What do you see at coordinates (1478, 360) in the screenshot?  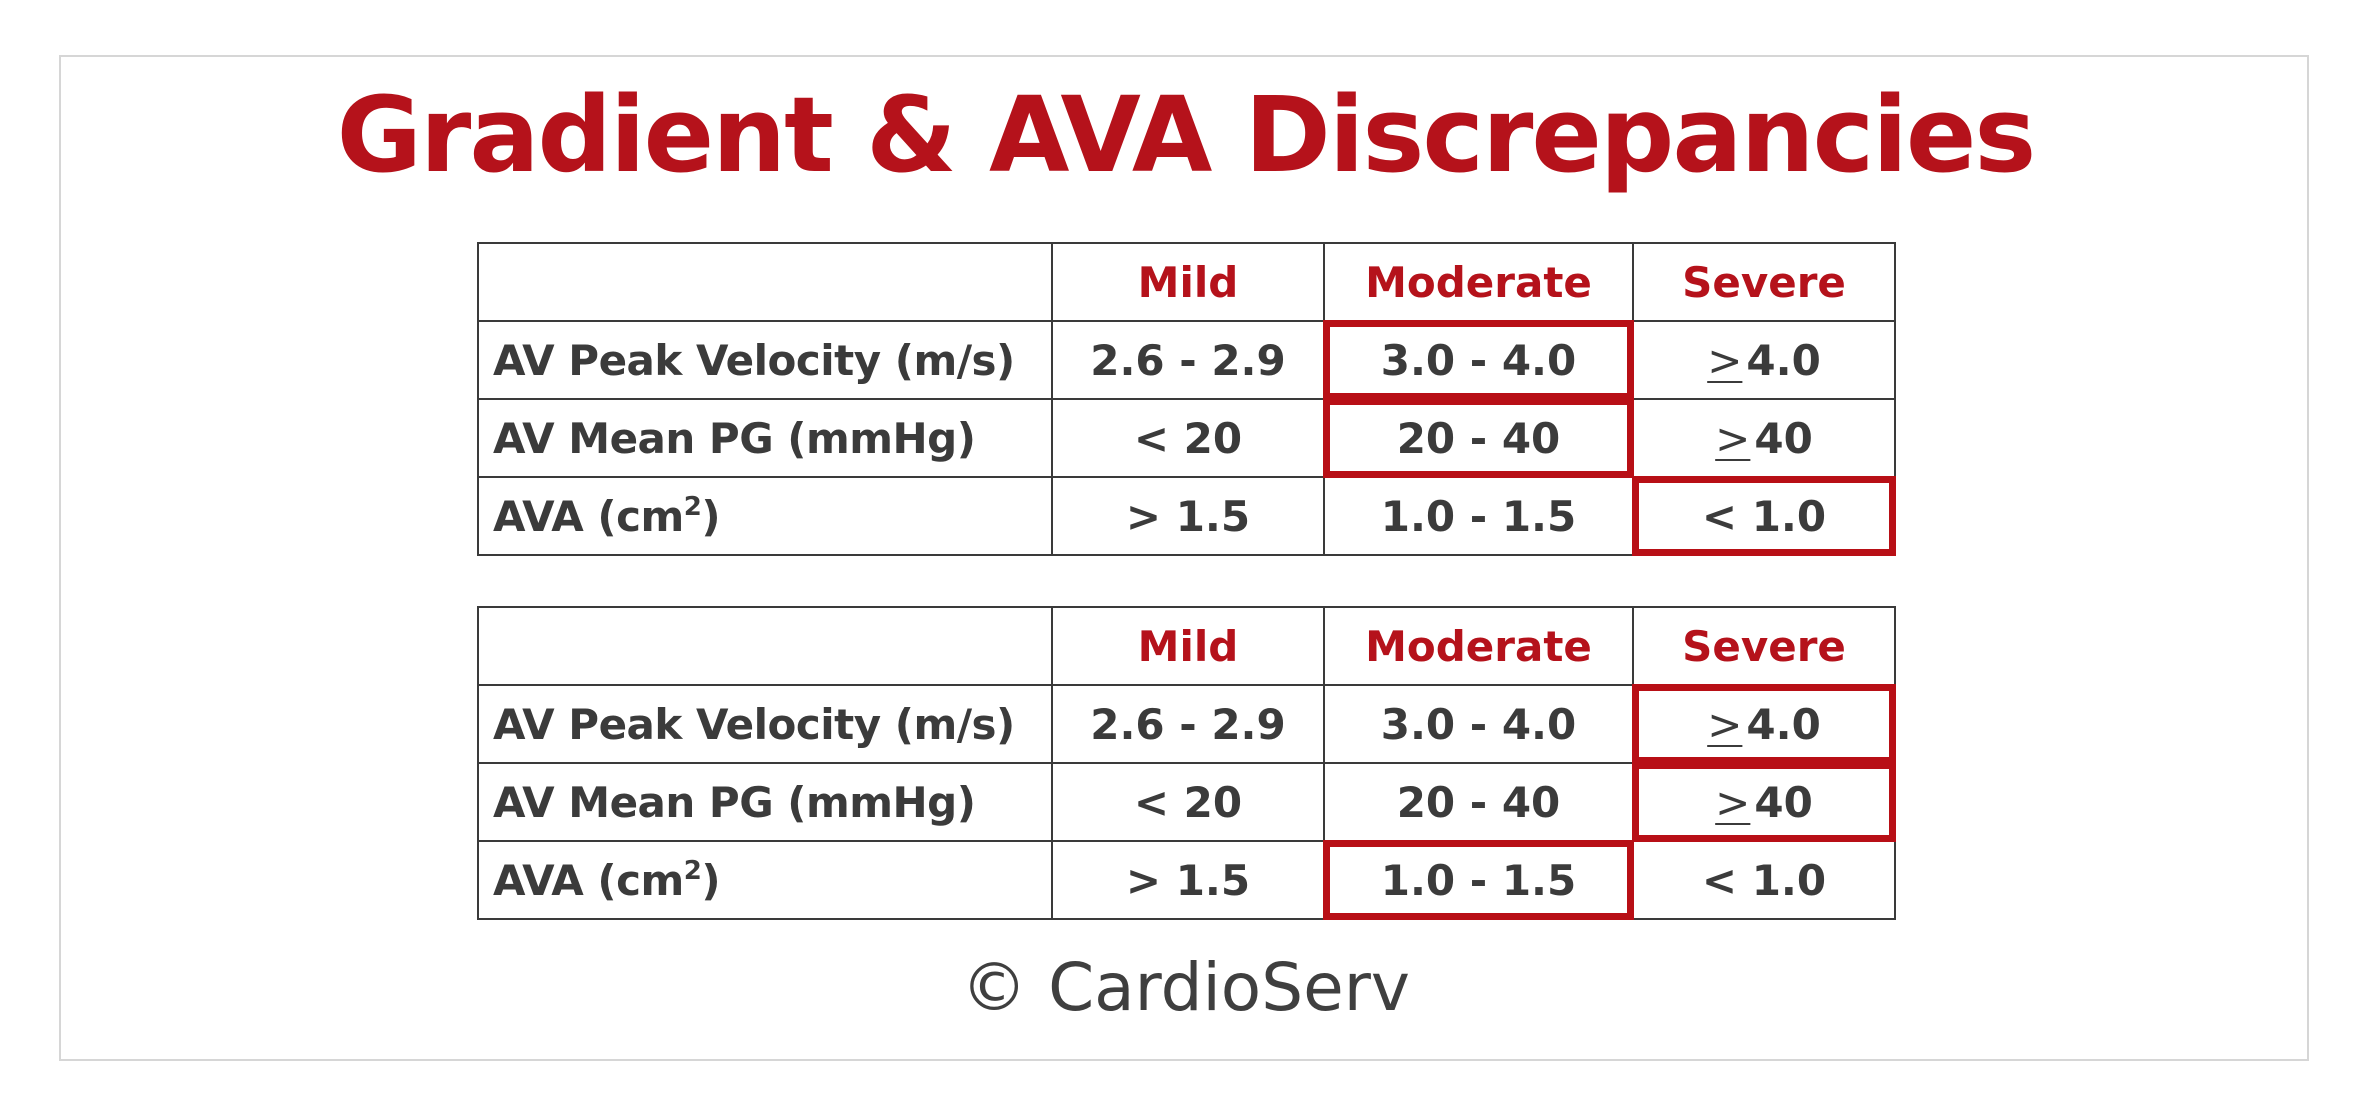 I see `cell-moderate-highlighted: 3.0 - 4.0` at bounding box center [1478, 360].